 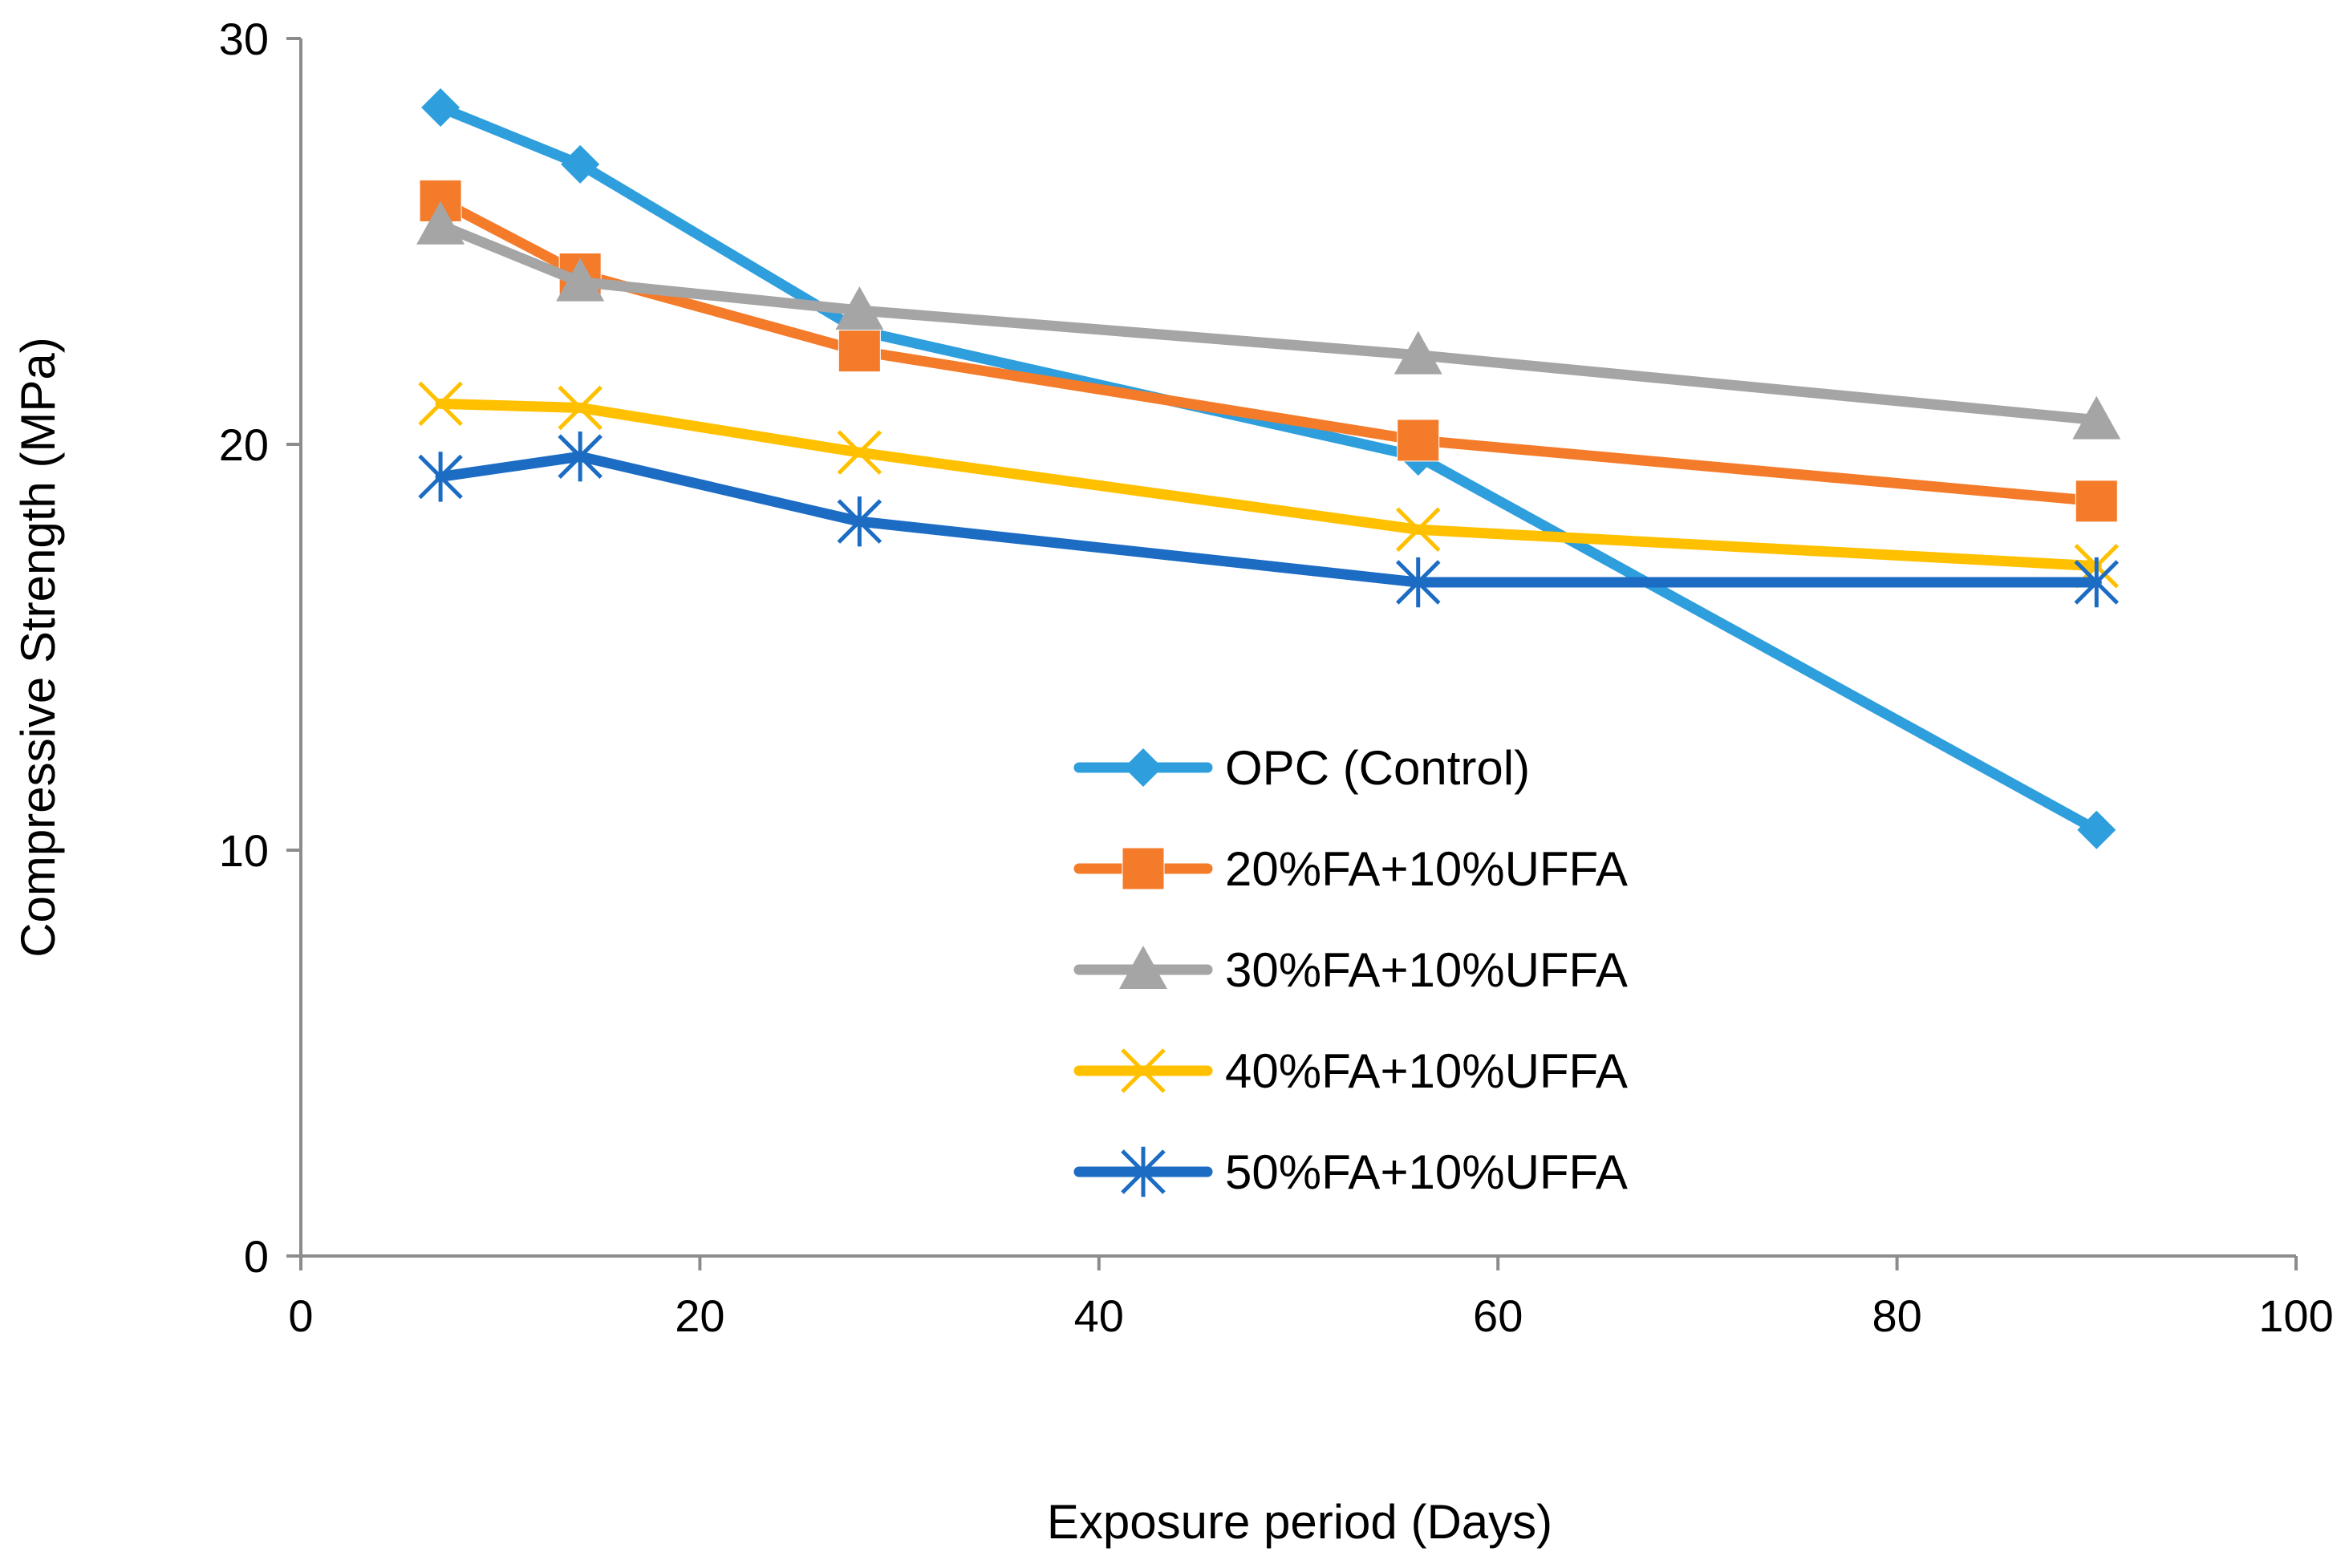 What do you see at coordinates (699, 1315) in the screenshot?
I see `x-tick-label: 20` at bounding box center [699, 1315].